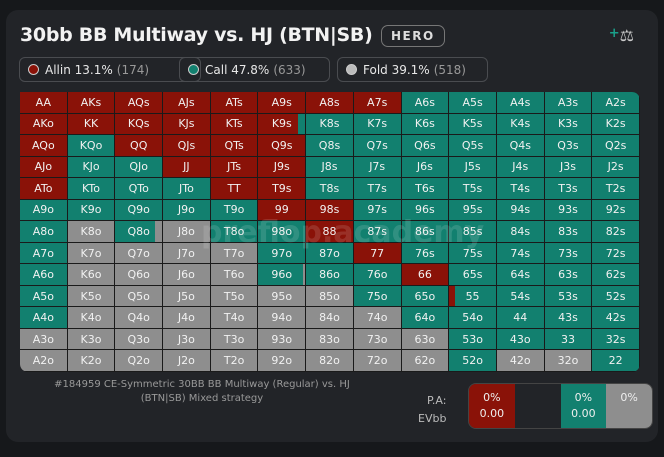  Describe the element at coordinates (473, 124) in the screenshot. I see `hand-cell: K5s` at that location.